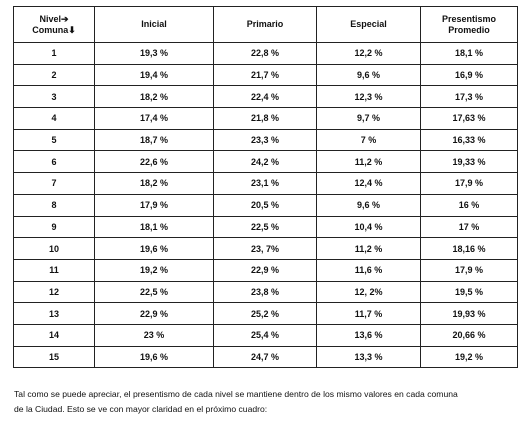 Image resolution: width=532 pixels, height=428 pixels. I want to click on table-cell: 24,7 %, so click(265, 357).